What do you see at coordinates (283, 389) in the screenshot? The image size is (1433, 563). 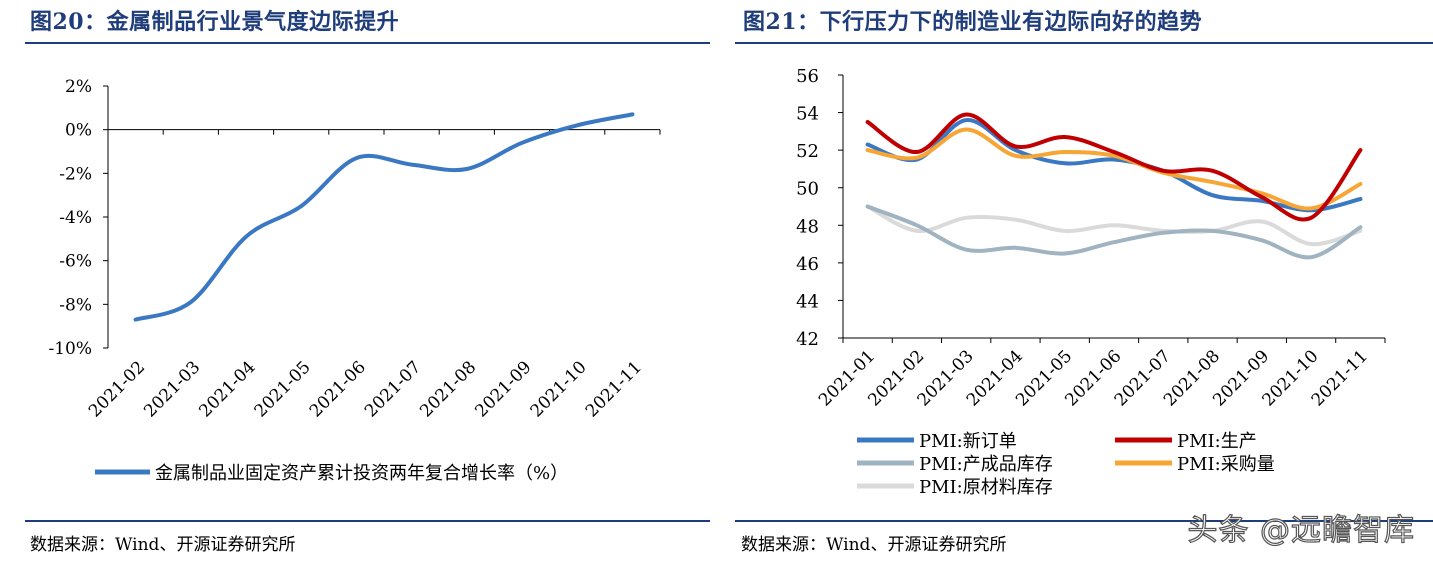 I see `x-tick-label: 2021-05` at bounding box center [283, 389].